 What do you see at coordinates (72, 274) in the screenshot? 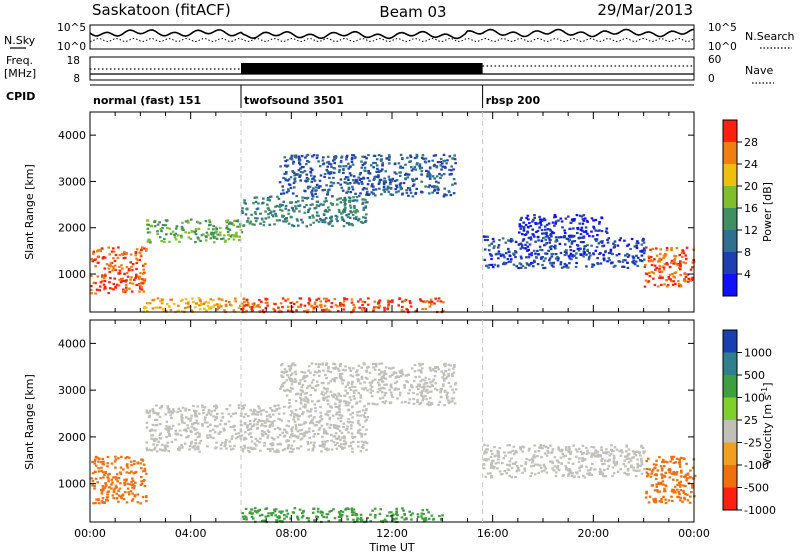
I see `y-tick-label: 1000` at bounding box center [72, 274].